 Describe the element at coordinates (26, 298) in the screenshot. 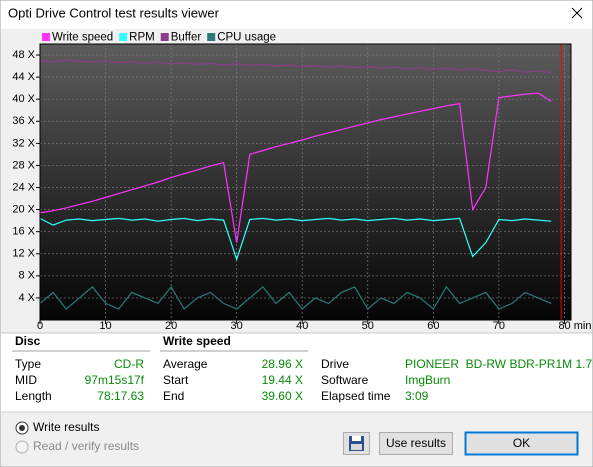

I see `y-tick-label: 4 X` at that location.